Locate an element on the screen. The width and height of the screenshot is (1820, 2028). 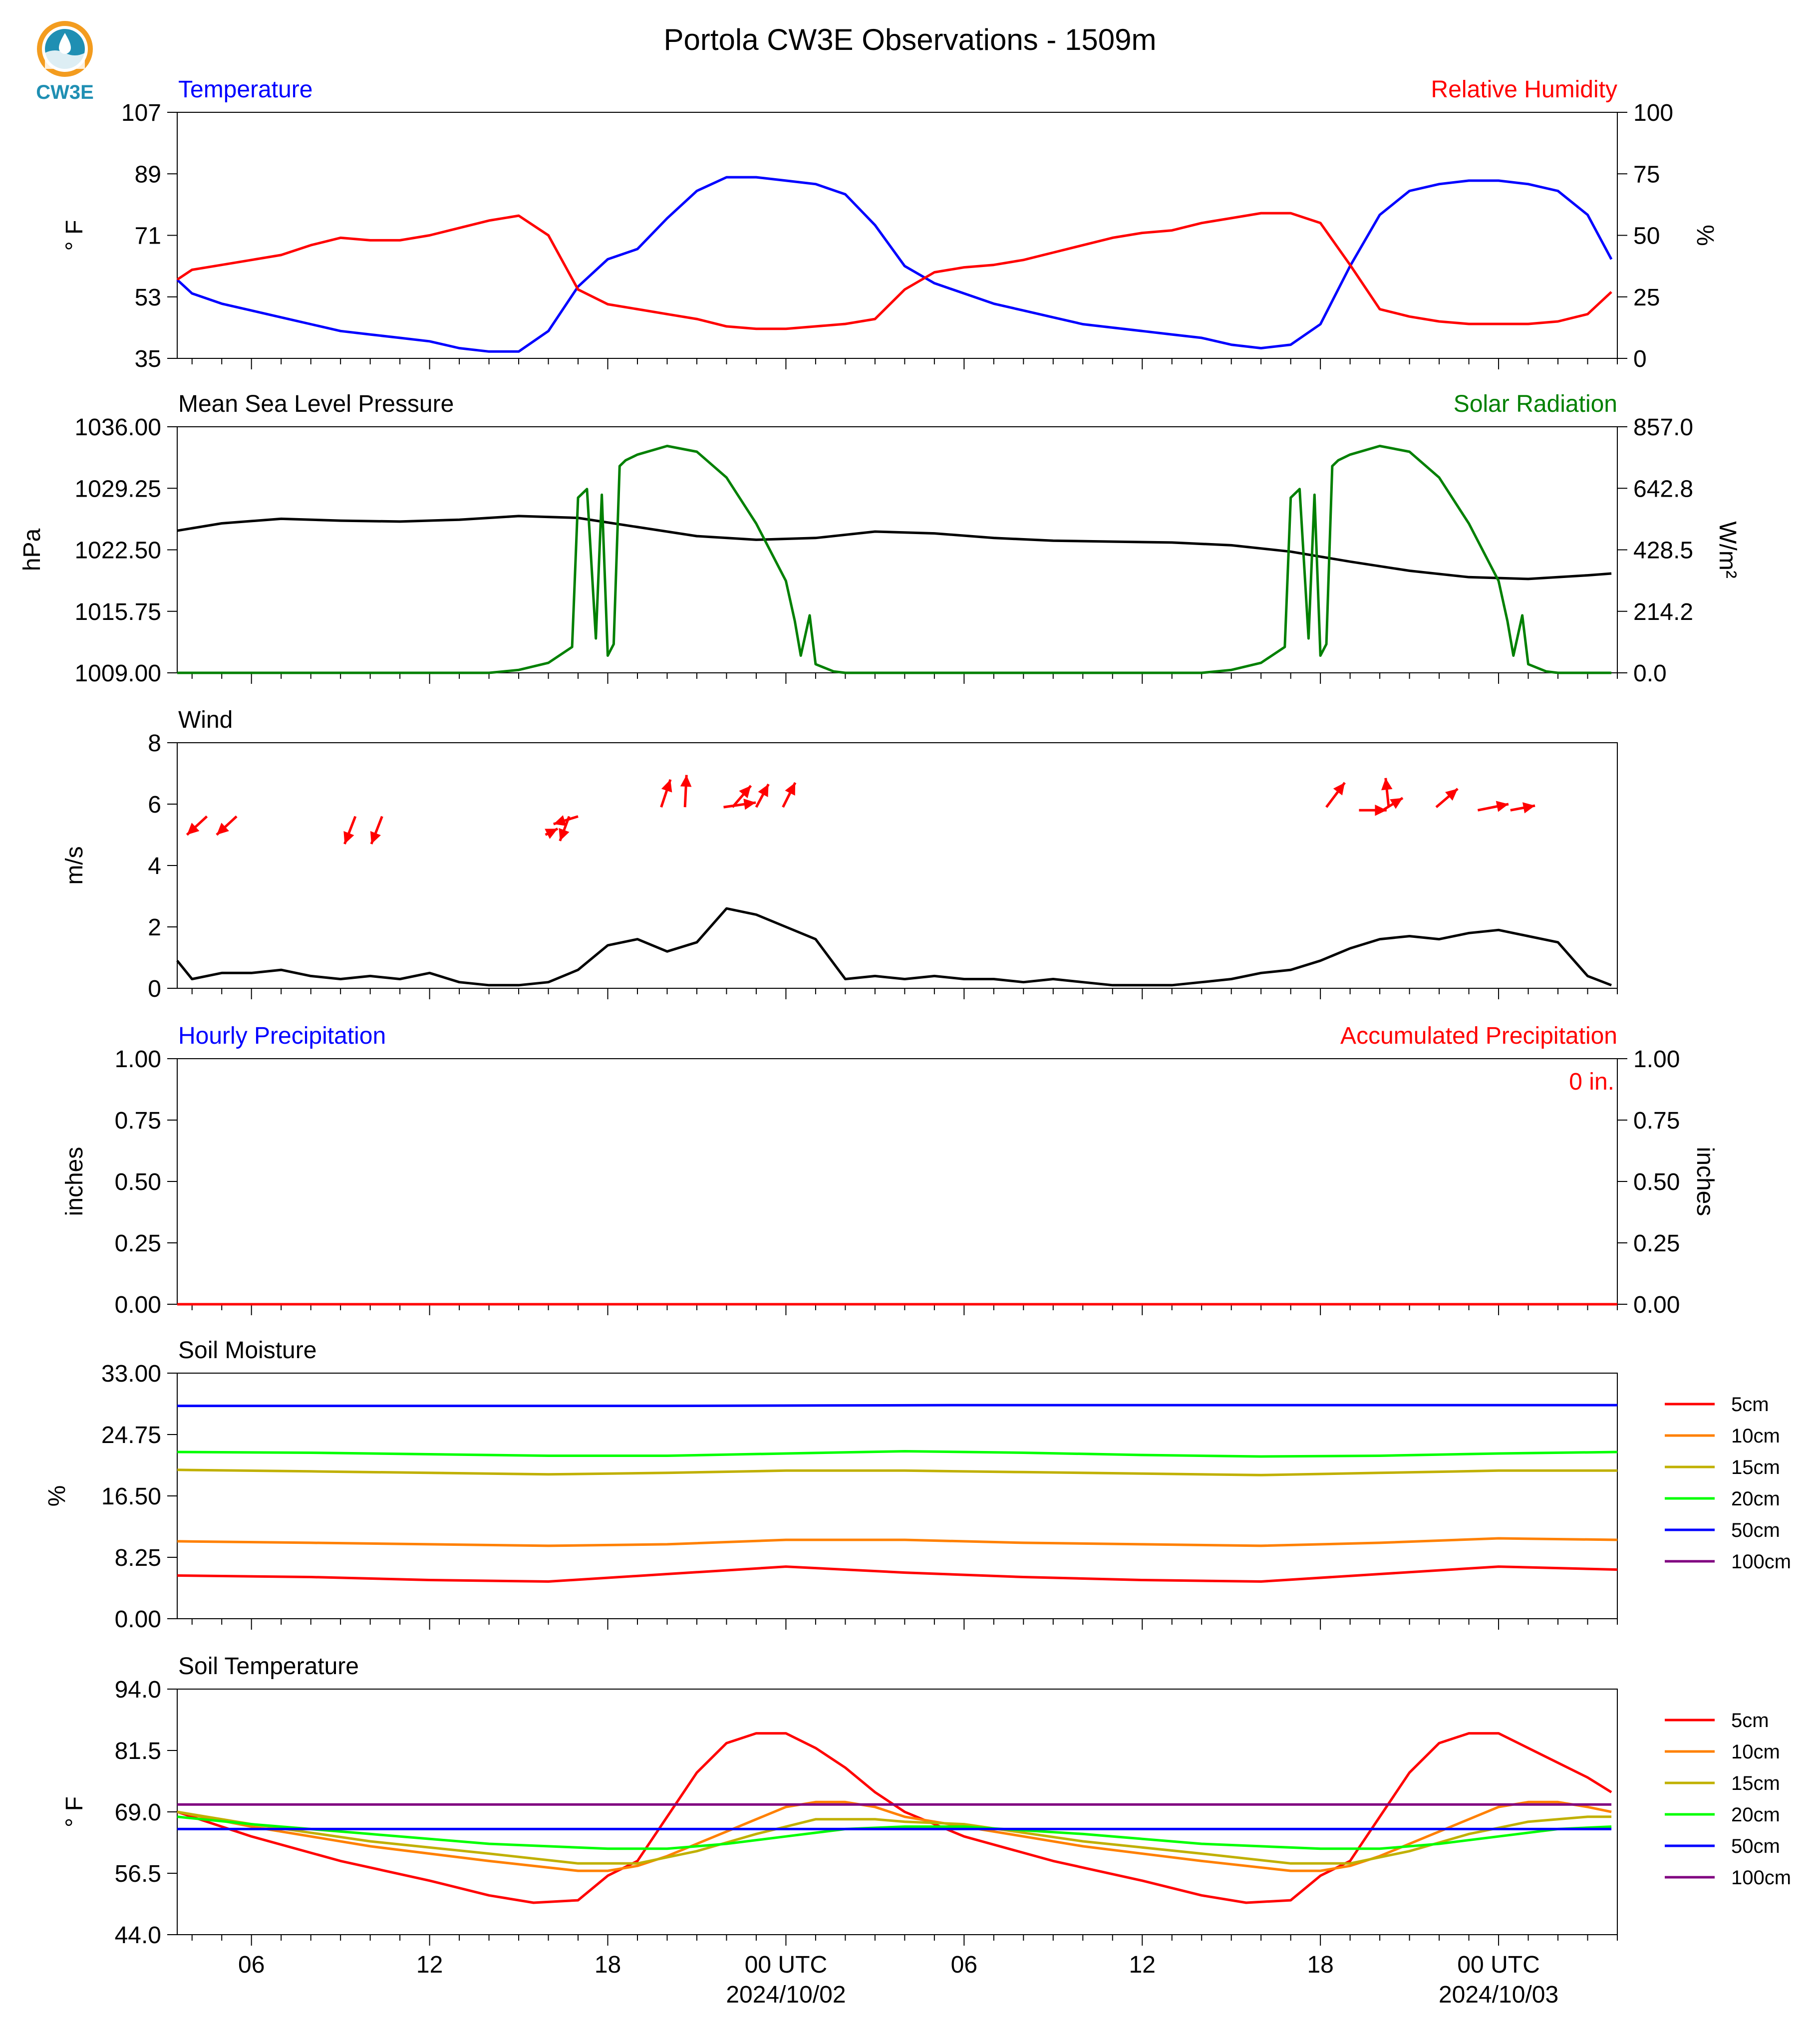
series-line-mean-sea-level-pressure is located at coordinates (894, 547).